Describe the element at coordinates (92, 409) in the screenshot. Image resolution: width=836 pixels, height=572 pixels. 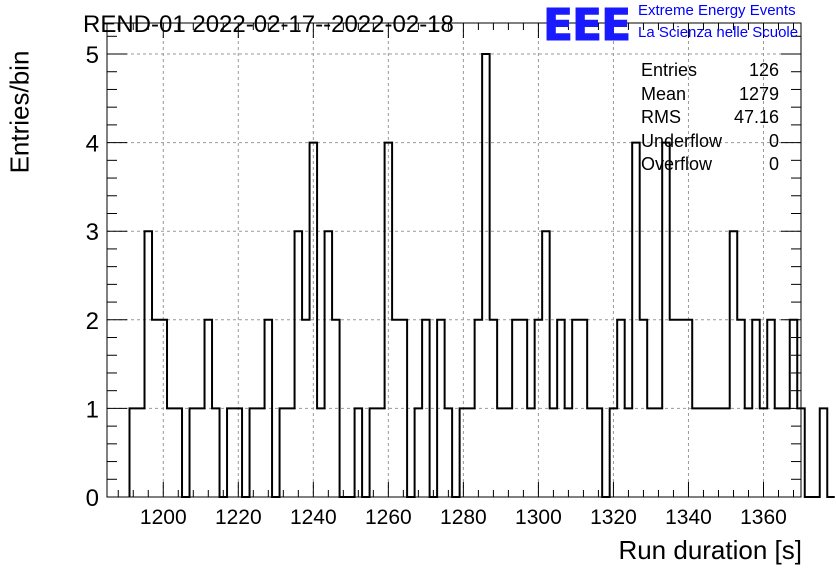
I see `y-tick-label: 1` at that location.